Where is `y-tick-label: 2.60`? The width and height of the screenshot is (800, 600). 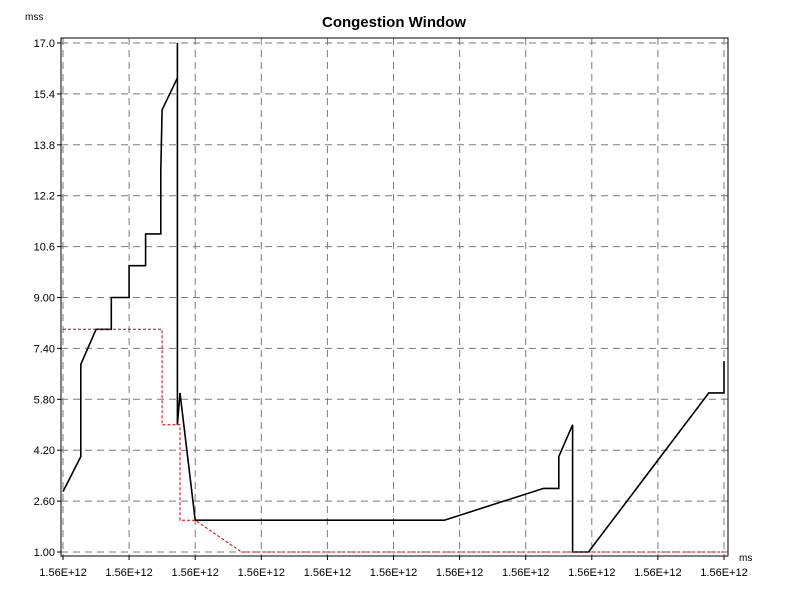 y-tick-label: 2.60 is located at coordinates (44, 502).